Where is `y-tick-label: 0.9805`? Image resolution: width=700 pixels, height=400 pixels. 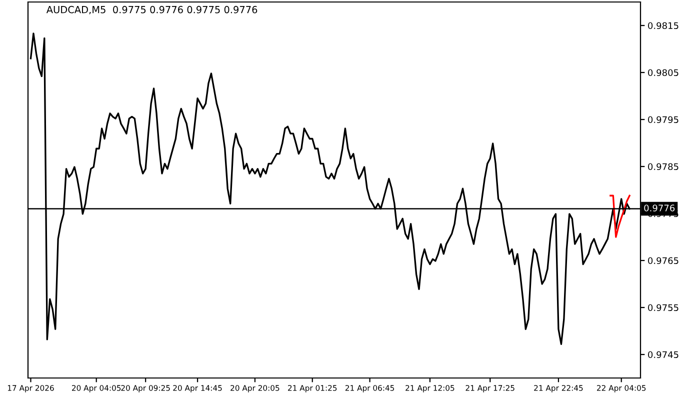 y-tick-label: 0.9805 is located at coordinates (663, 72).